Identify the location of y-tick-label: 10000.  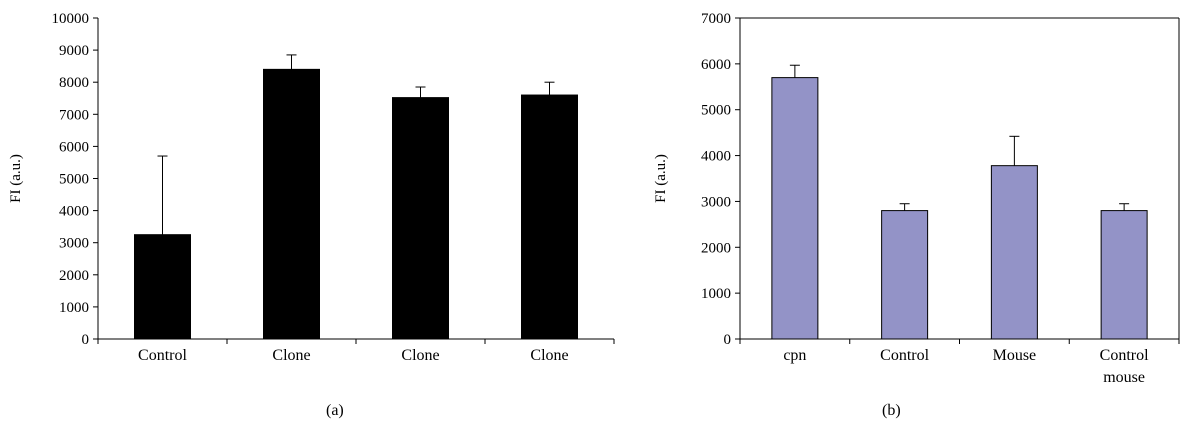
(71, 19).